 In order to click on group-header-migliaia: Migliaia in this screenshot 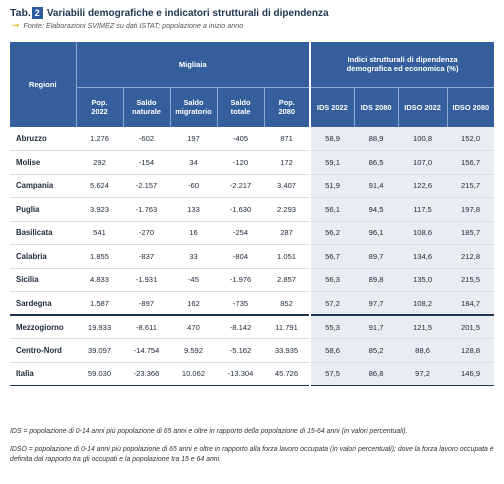, I will do `click(194, 65)`.